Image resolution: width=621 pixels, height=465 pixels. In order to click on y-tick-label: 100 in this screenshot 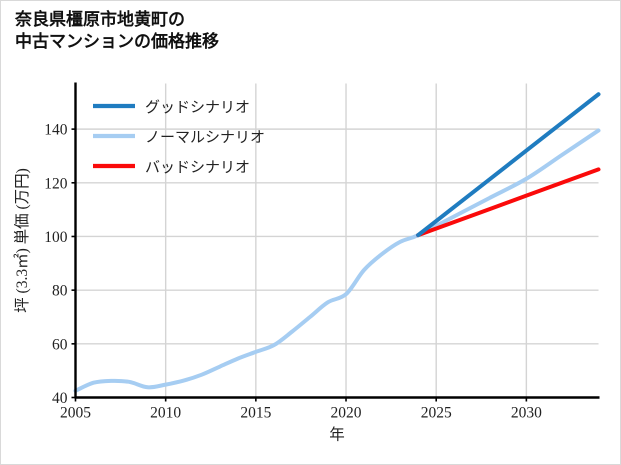, I will do `click(56, 237)`.